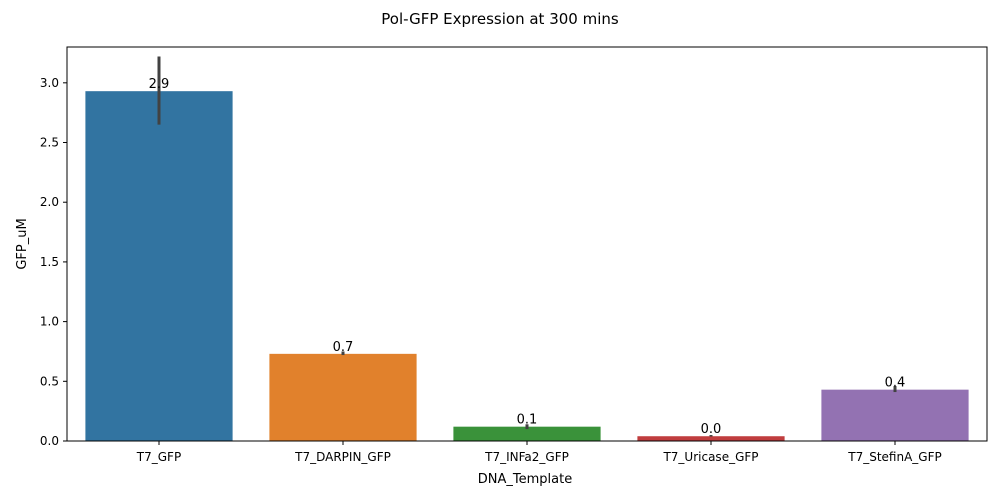 The image size is (1000, 504). What do you see at coordinates (711, 429) in the screenshot?
I see `data-label-3: 0.0` at bounding box center [711, 429].